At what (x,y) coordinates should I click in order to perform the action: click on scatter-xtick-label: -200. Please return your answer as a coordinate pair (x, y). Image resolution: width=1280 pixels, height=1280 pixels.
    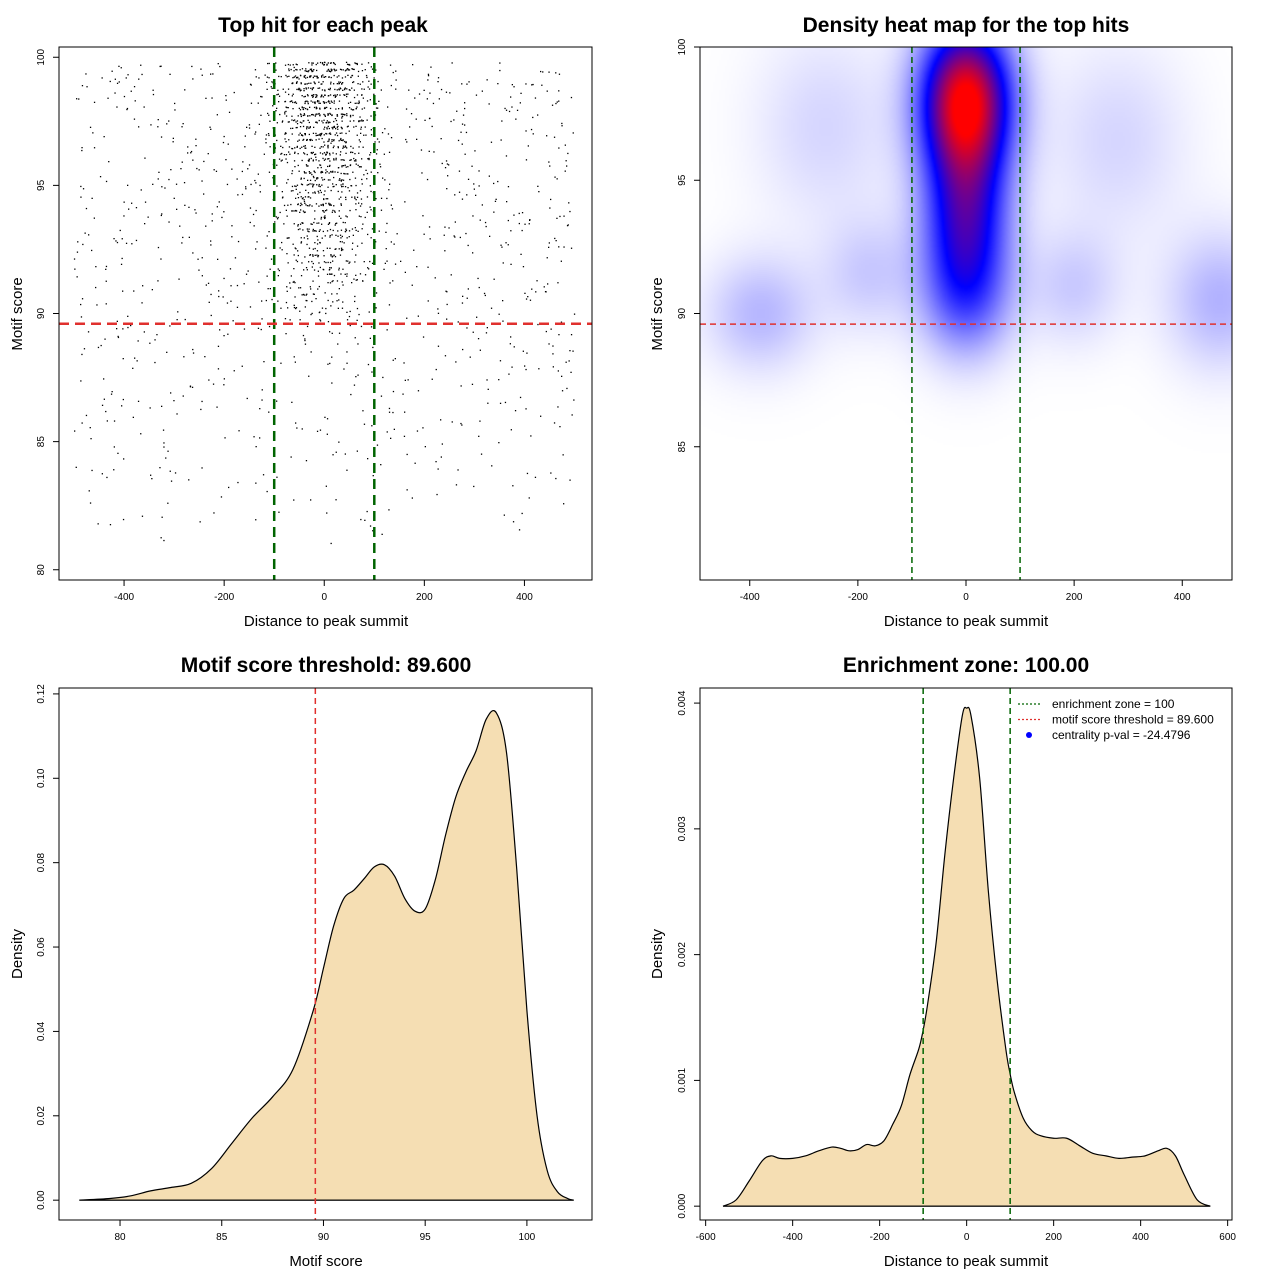
    Looking at the image, I should click on (224, 597).